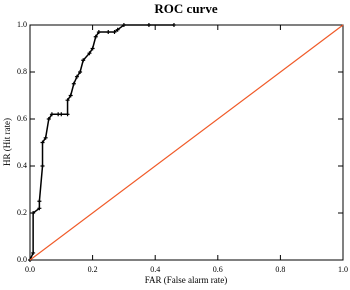  What do you see at coordinates (218, 269) in the screenshot?
I see `x-tick-label: 0.6` at bounding box center [218, 269].